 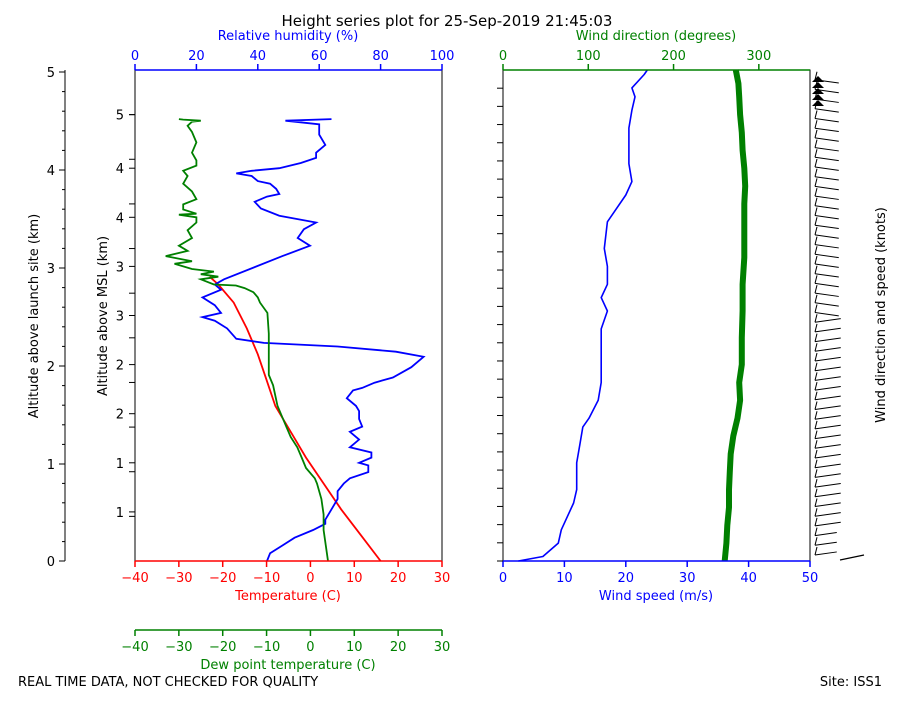 I want to click on temperature-tick-group: −40 −30 −20 −10 0 10 20 30, so click(x=285, y=573).